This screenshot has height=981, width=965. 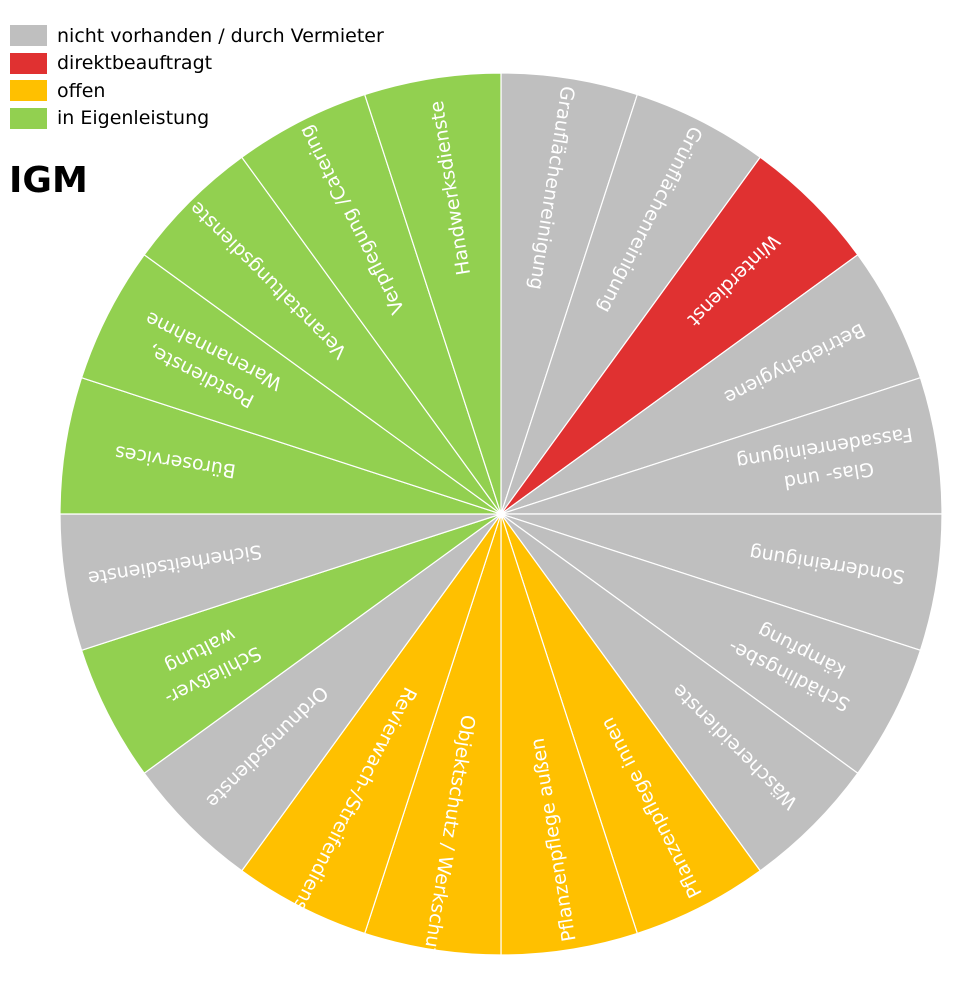 I want to click on legend-label: nicht vorhanden / durch Vermieter, so click(x=220, y=35).